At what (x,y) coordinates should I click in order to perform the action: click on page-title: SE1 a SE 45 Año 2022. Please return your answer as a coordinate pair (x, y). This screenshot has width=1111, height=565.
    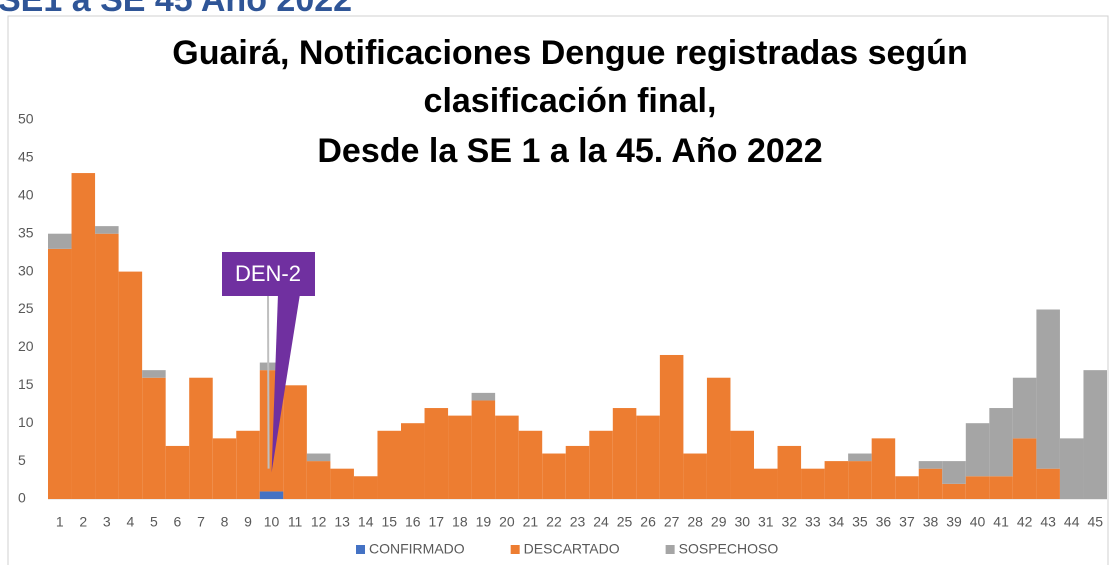
    Looking at the image, I should click on (176, 9).